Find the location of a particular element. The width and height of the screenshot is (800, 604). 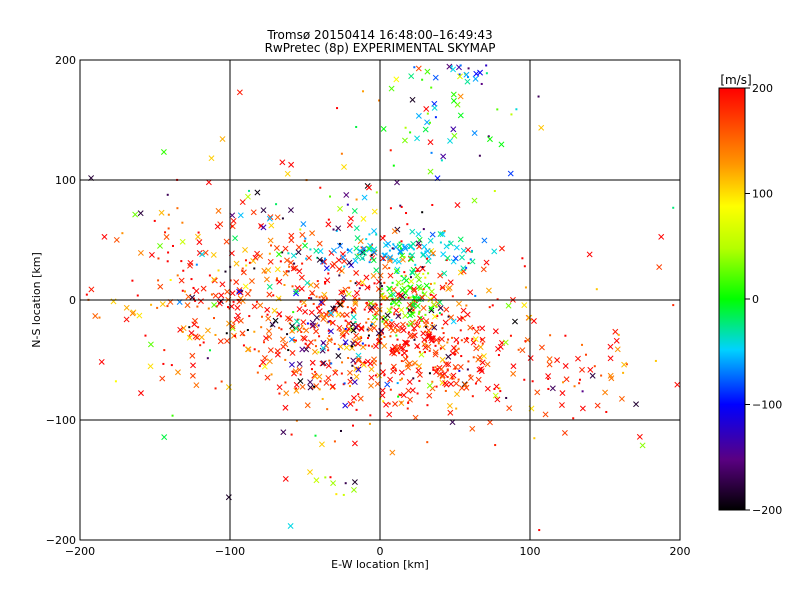

y-tick-label: 100 is located at coordinates (65, 180).